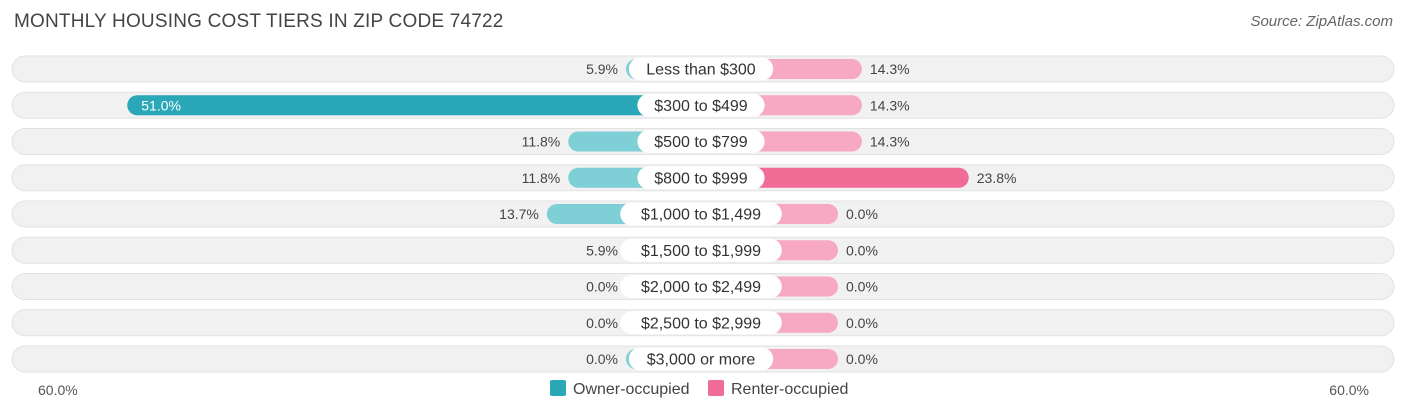 The image size is (1406, 414). I want to click on category-label: $800 to $999, so click(701, 178).